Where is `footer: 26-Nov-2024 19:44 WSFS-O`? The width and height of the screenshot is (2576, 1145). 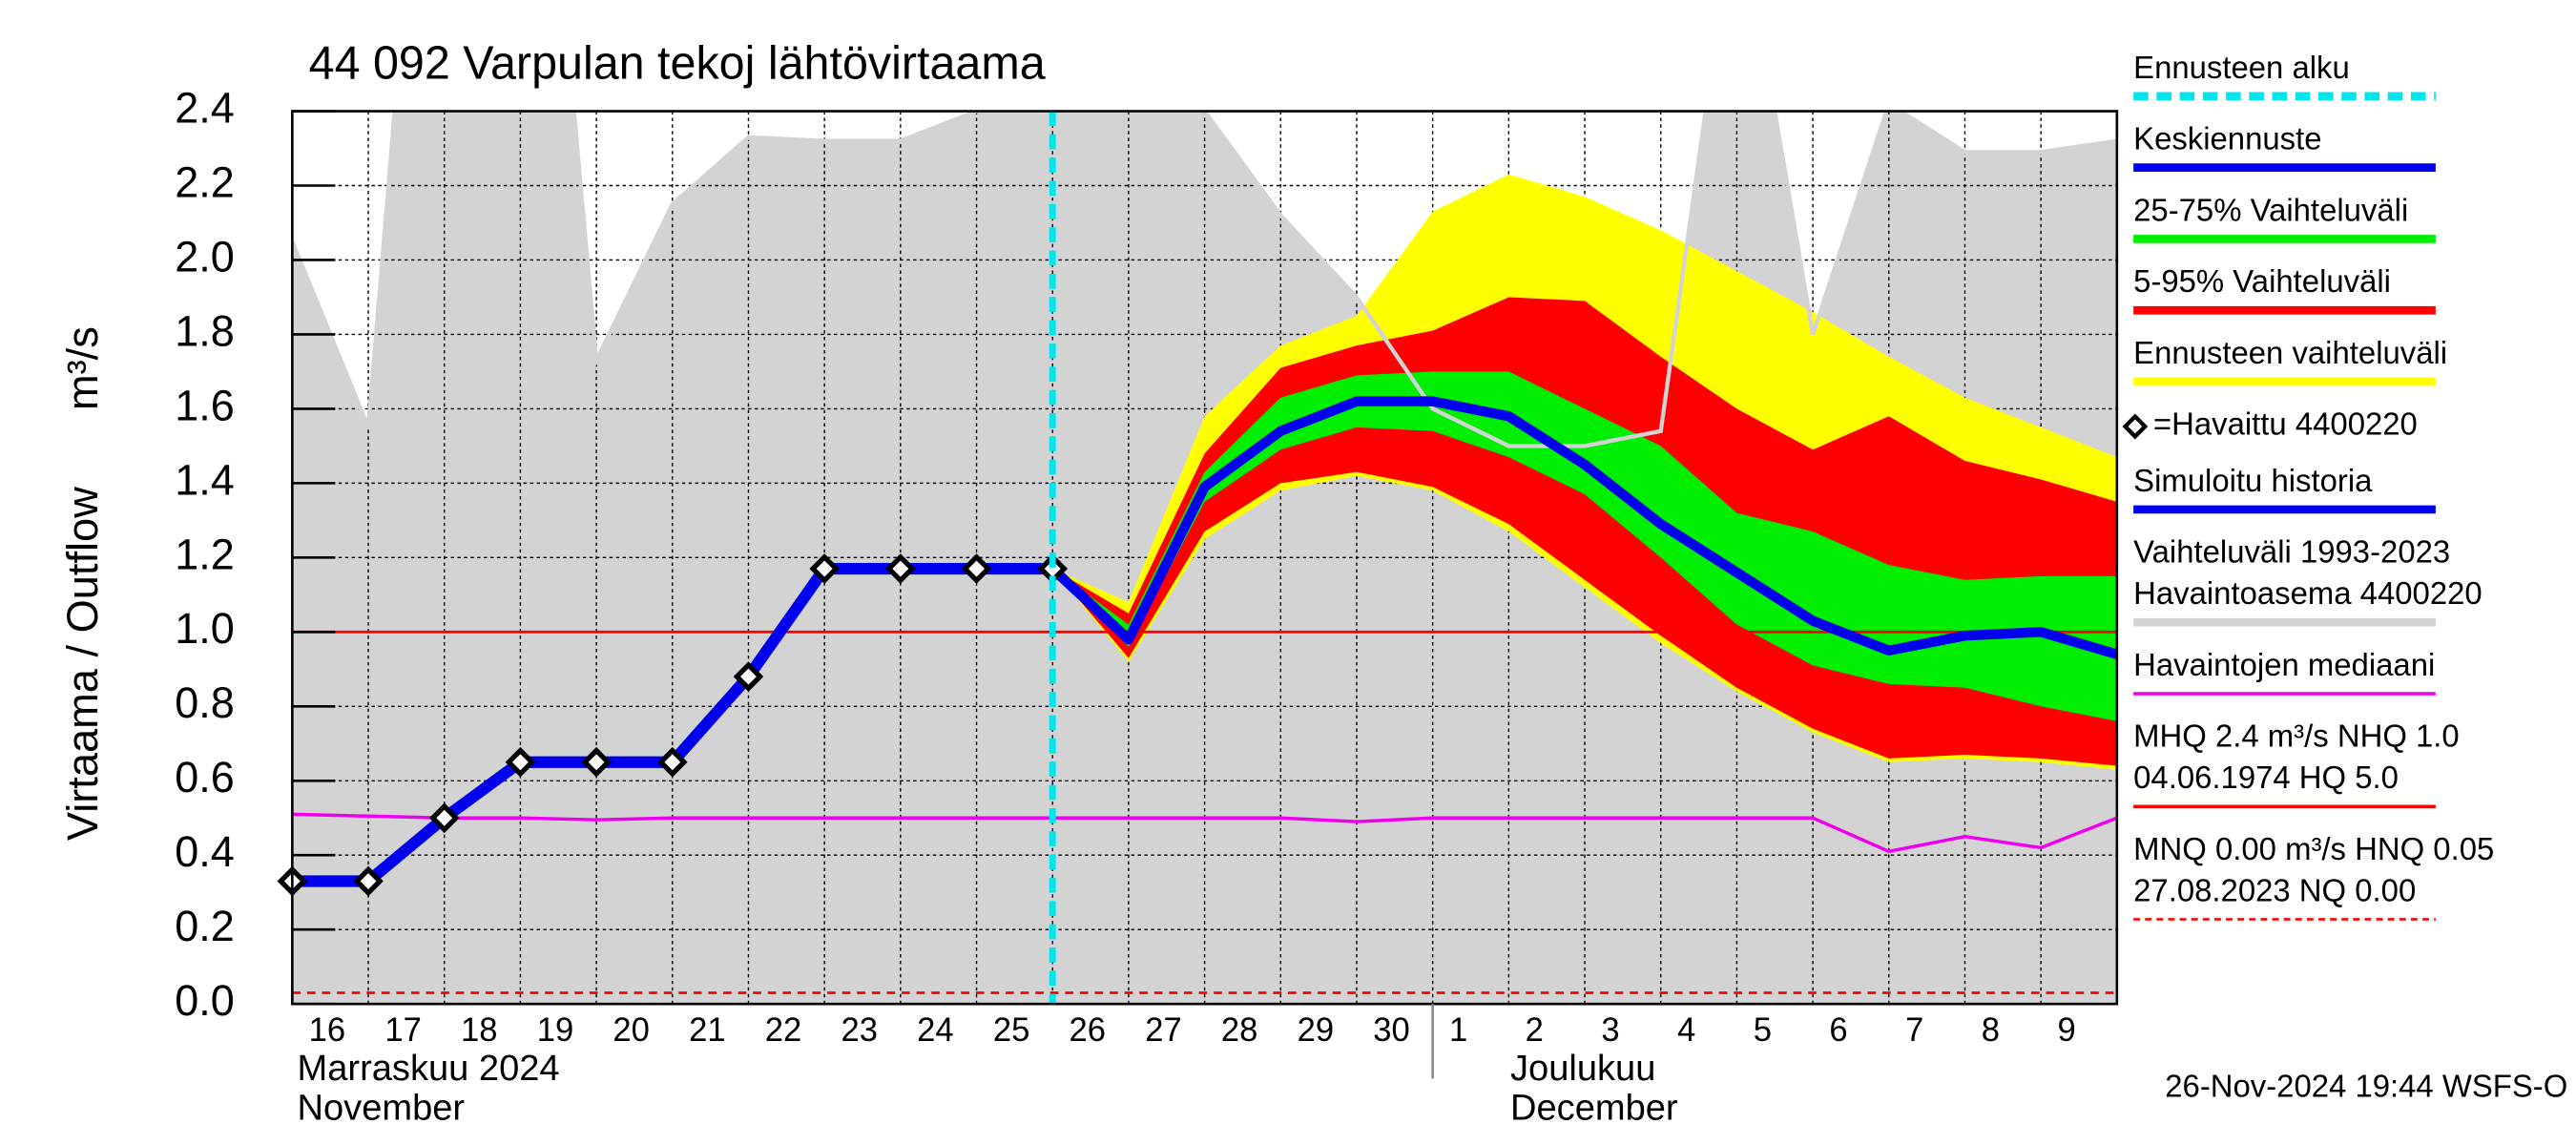 footer: 26-Nov-2024 19:44 WSFS-O is located at coordinates (2366, 1086).